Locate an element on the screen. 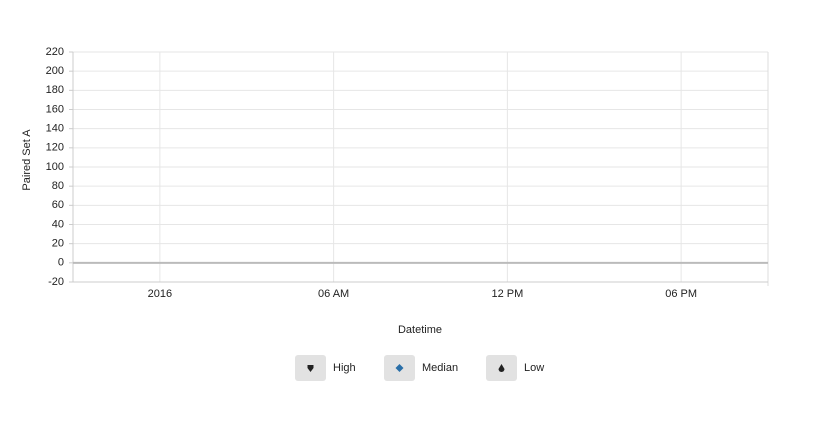 This screenshot has width=838, height=434. y-tick-label: 120 is located at coordinates (55, 148).